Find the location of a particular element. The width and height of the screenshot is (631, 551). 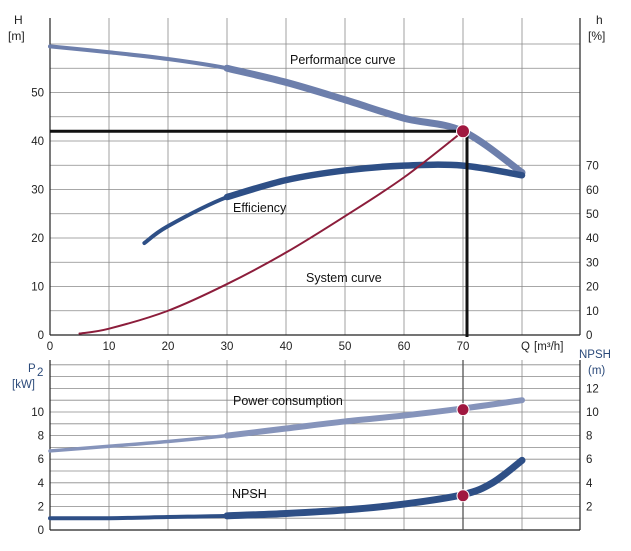

top-y2-unit: [%] is located at coordinates (596, 36).